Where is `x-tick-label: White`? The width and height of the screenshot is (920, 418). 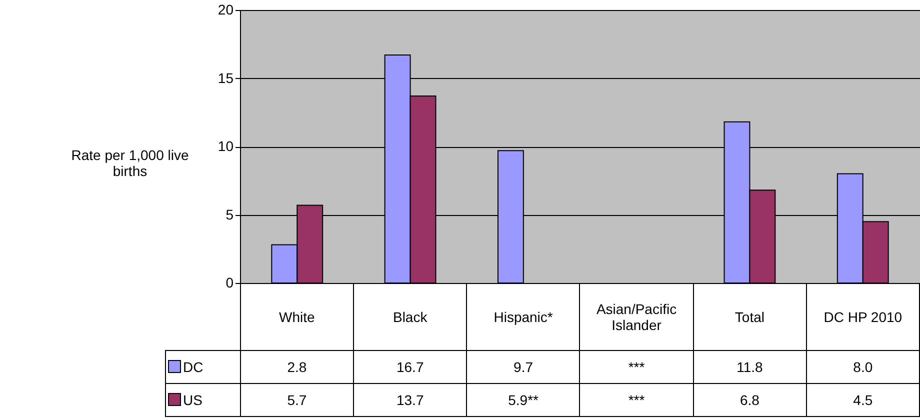 x-tick-label: White is located at coordinates (297, 317).